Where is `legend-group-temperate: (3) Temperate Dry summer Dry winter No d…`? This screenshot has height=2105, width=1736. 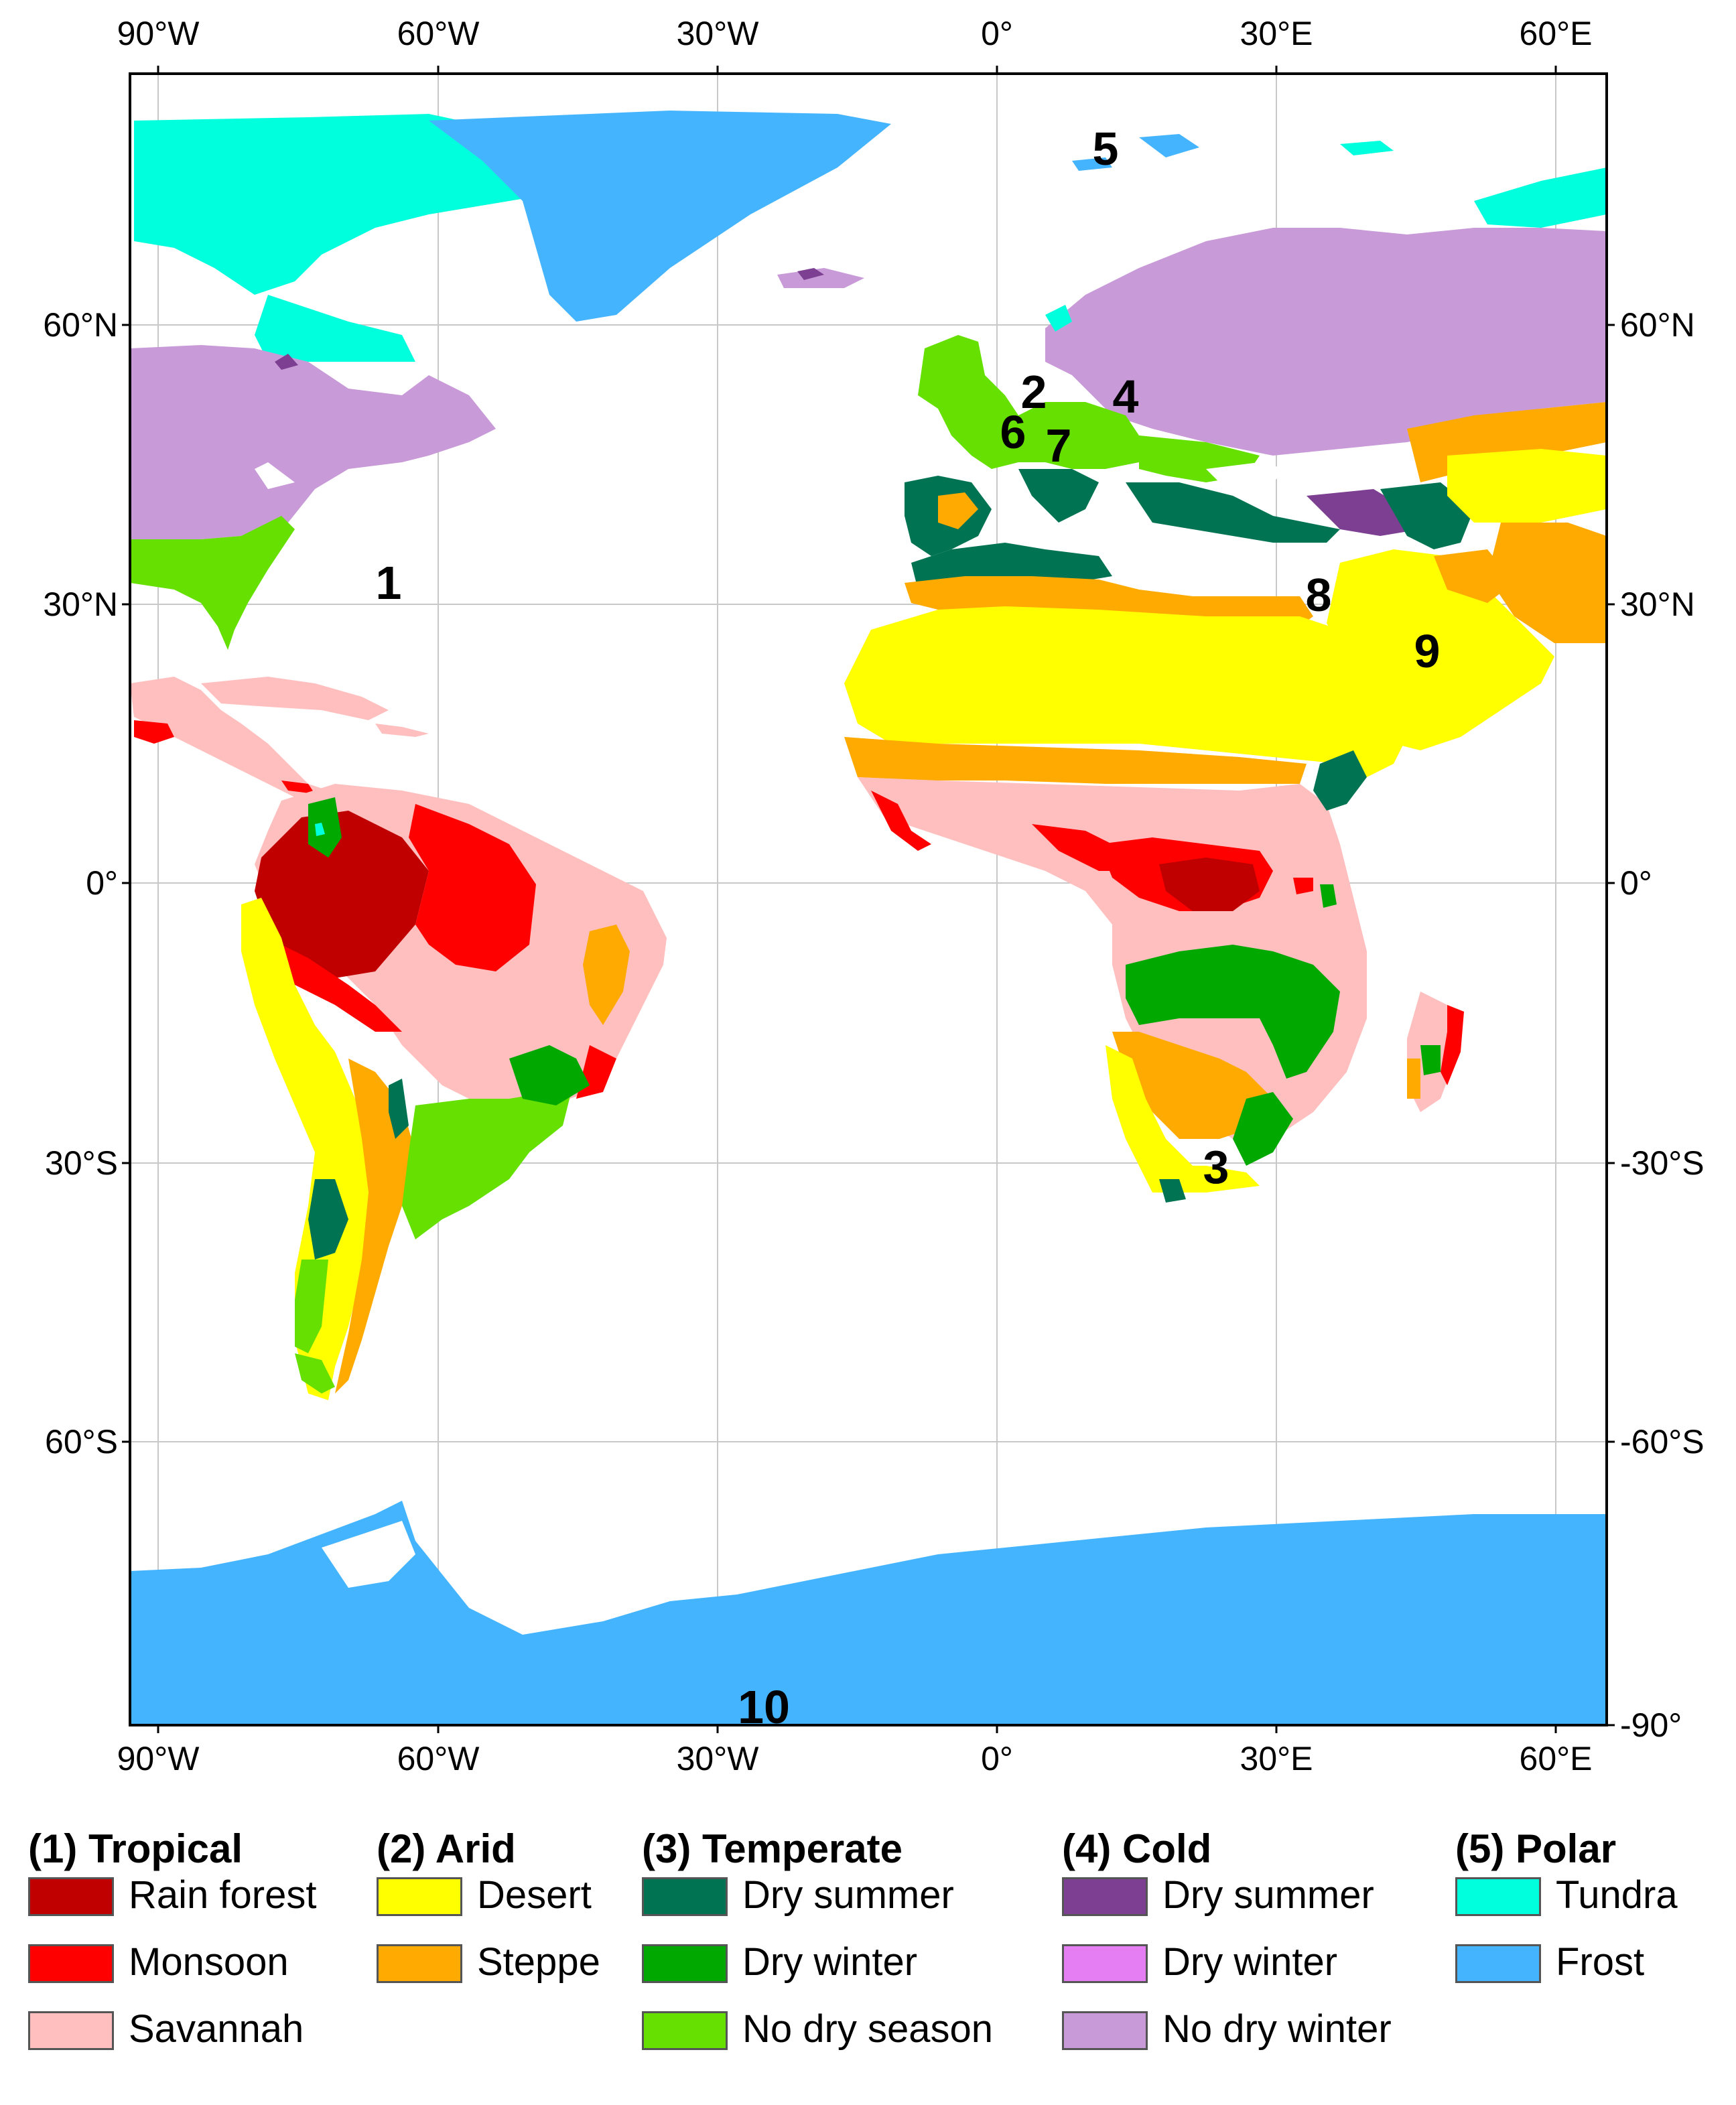 legend-group-temperate: (3) Temperate Dry summer Dry winter No d… is located at coordinates (817, 1952).